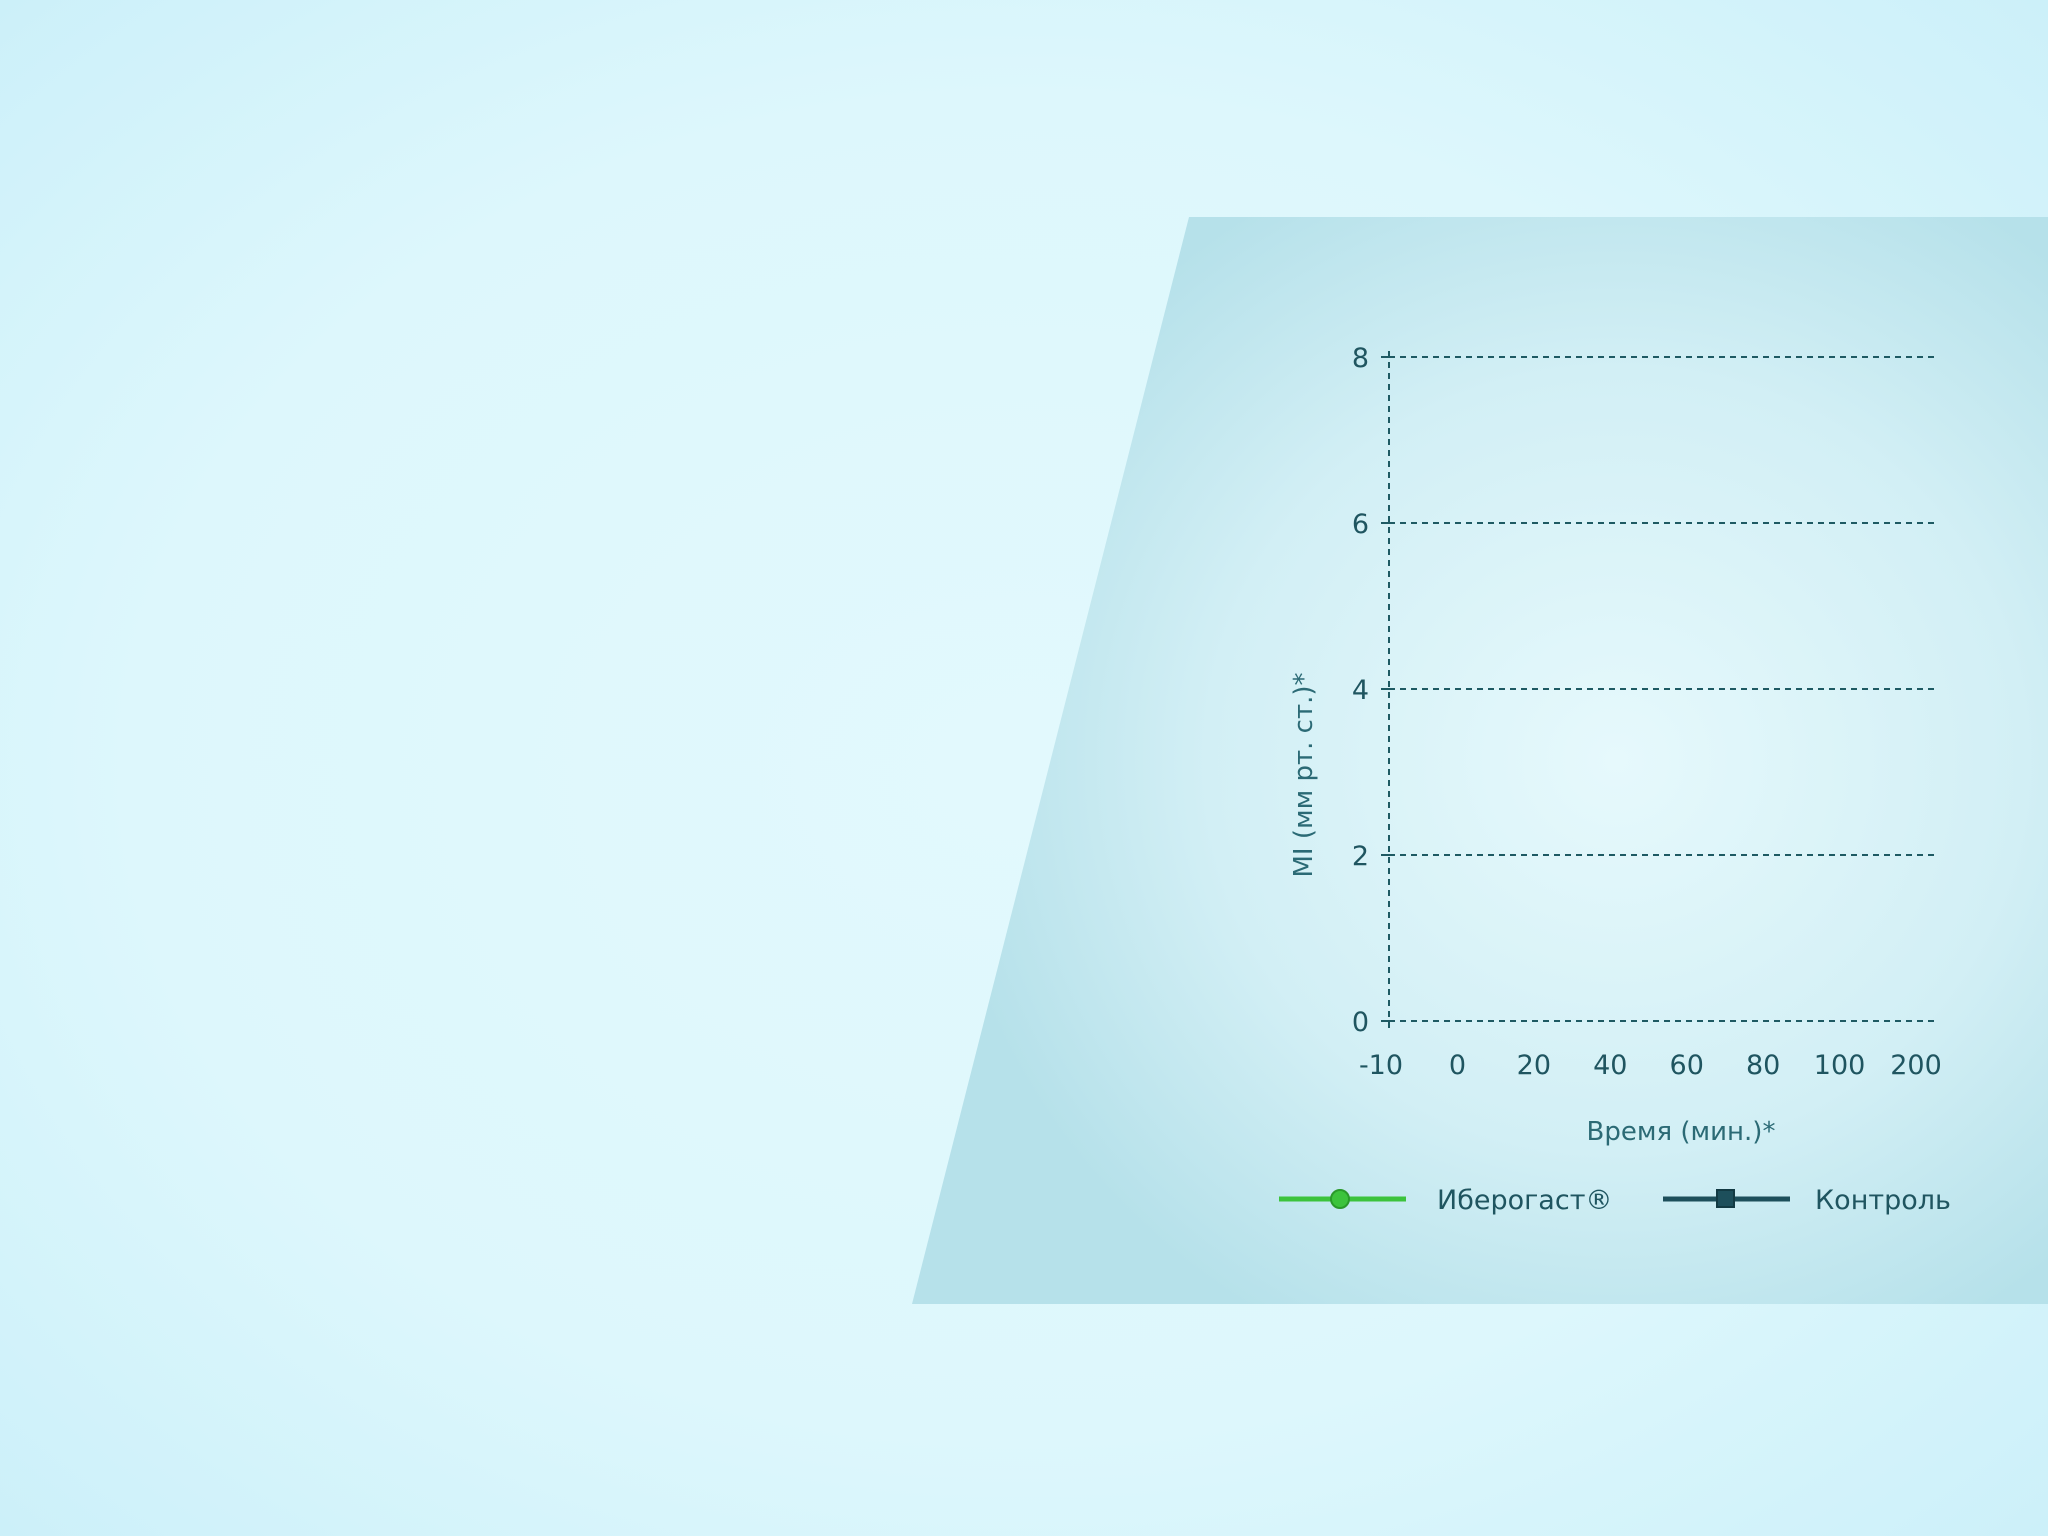 The image size is (2048, 1536). I want to click on x-tick-label: 100, so click(1840, 1065).